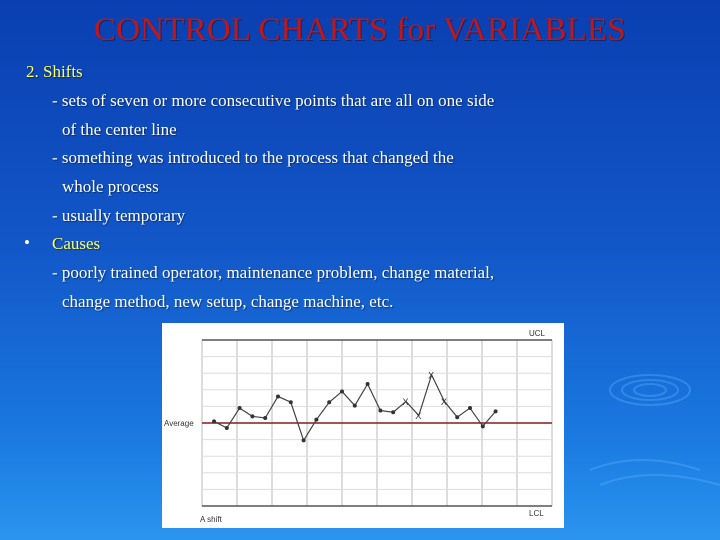 The height and width of the screenshot is (540, 720). Describe the element at coordinates (76, 243) in the screenshot. I see `causes-heading: Causes` at that location.